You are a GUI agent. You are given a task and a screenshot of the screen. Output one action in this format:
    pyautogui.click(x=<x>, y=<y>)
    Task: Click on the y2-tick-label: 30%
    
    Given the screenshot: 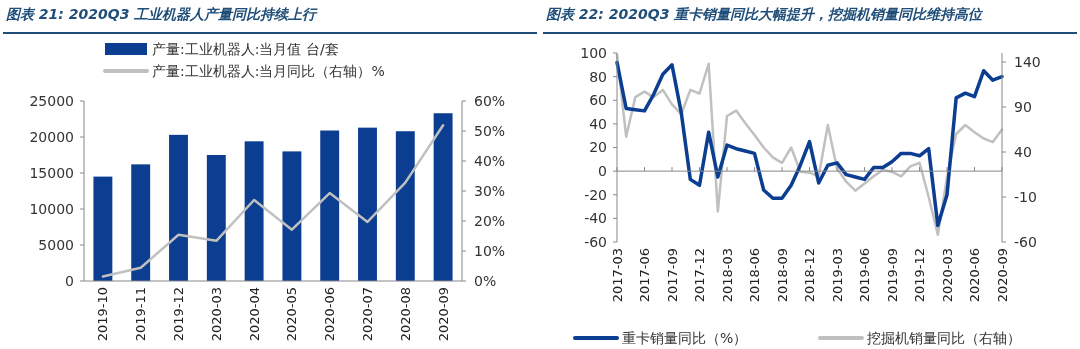 What is the action you would take?
    pyautogui.click(x=490, y=190)
    